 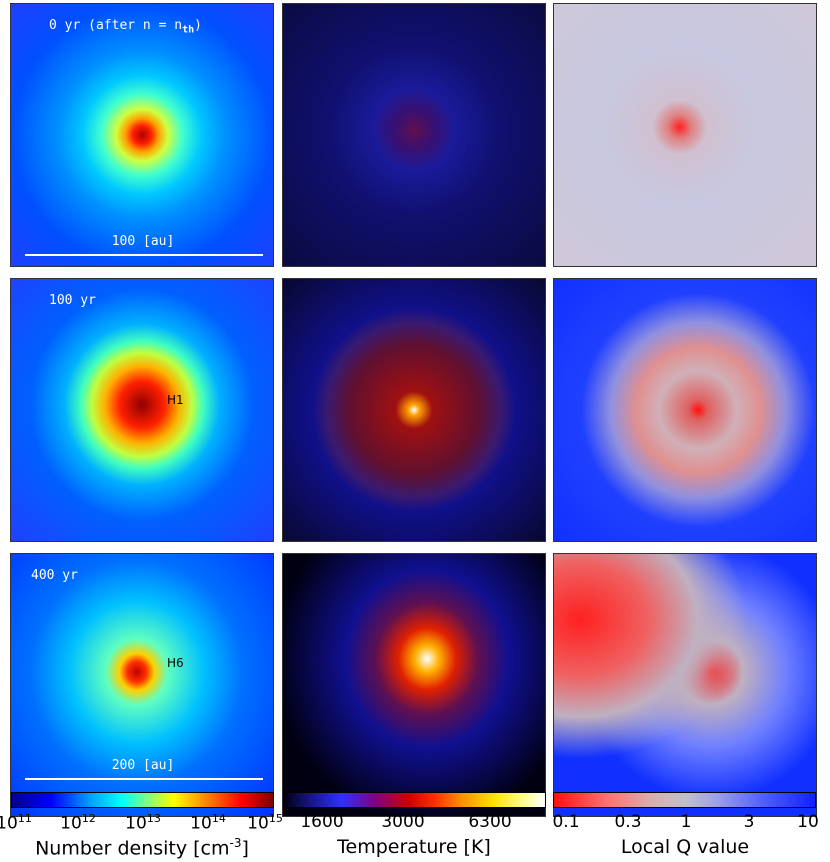 I want to click on tick-label: 1011, so click(x=16, y=823).